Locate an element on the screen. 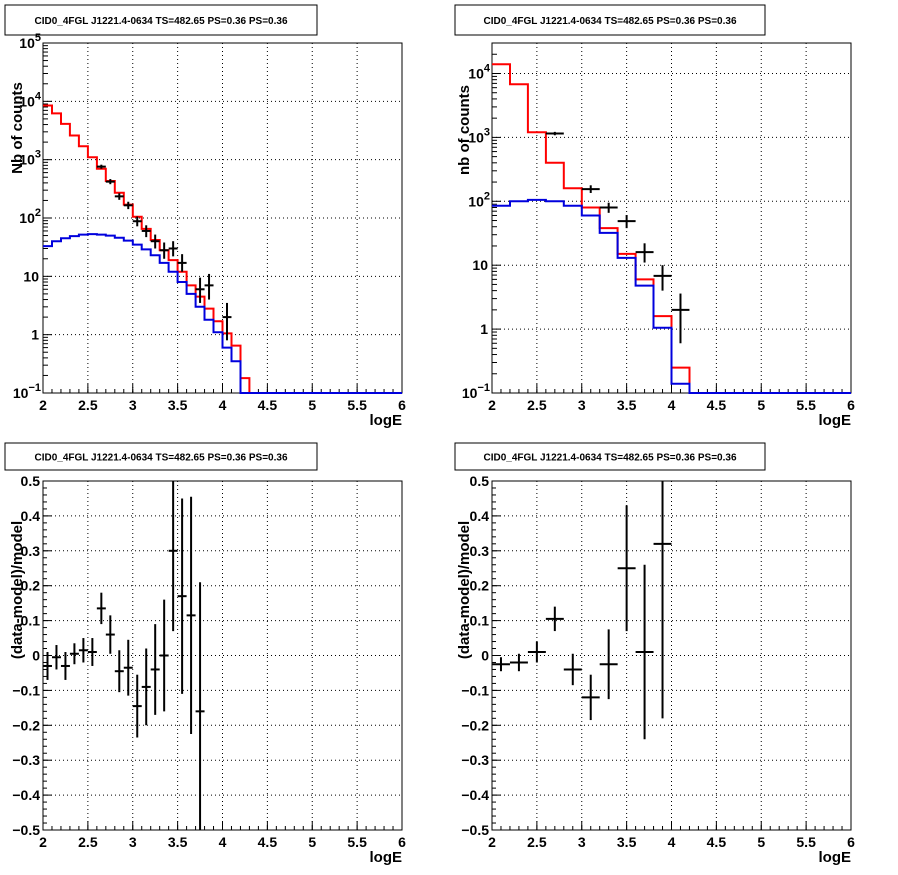 This screenshot has width=898, height=875. y-axis-title: nb of counts is located at coordinates (464, 130).